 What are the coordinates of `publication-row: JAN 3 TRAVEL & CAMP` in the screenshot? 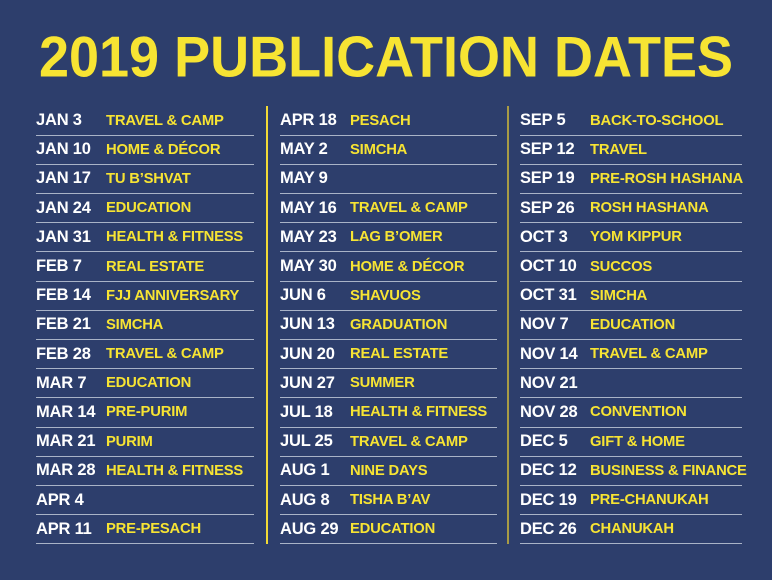 It's located at (145, 121).